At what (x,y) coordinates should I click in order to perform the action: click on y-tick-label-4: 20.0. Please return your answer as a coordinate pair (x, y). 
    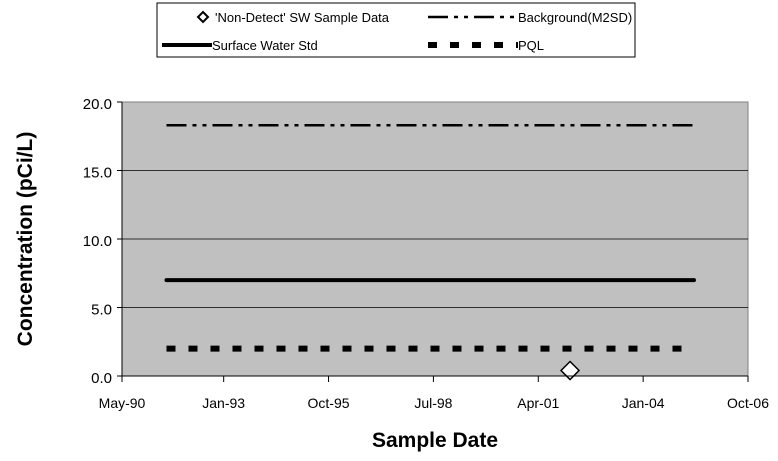
    Looking at the image, I should click on (97, 104).